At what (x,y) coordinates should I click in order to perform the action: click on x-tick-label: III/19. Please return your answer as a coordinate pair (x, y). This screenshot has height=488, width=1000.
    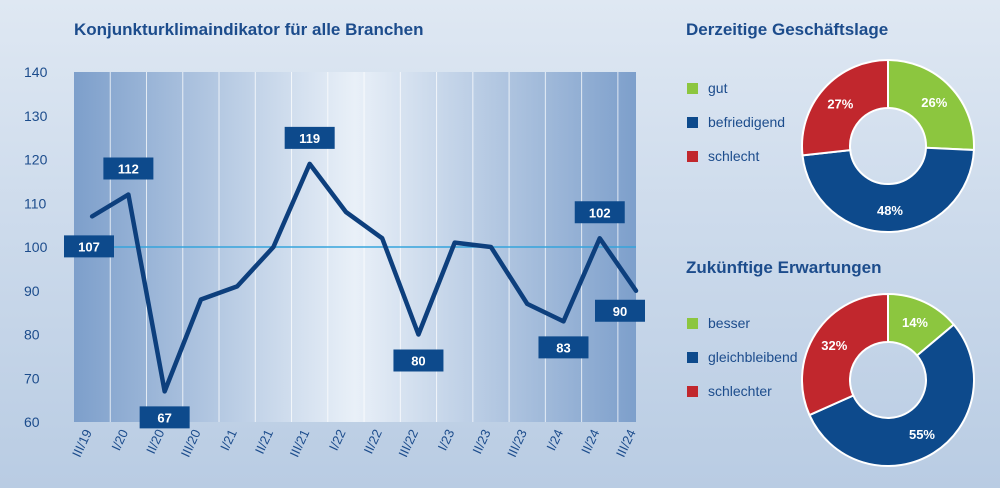
    Looking at the image, I should click on (82, 443).